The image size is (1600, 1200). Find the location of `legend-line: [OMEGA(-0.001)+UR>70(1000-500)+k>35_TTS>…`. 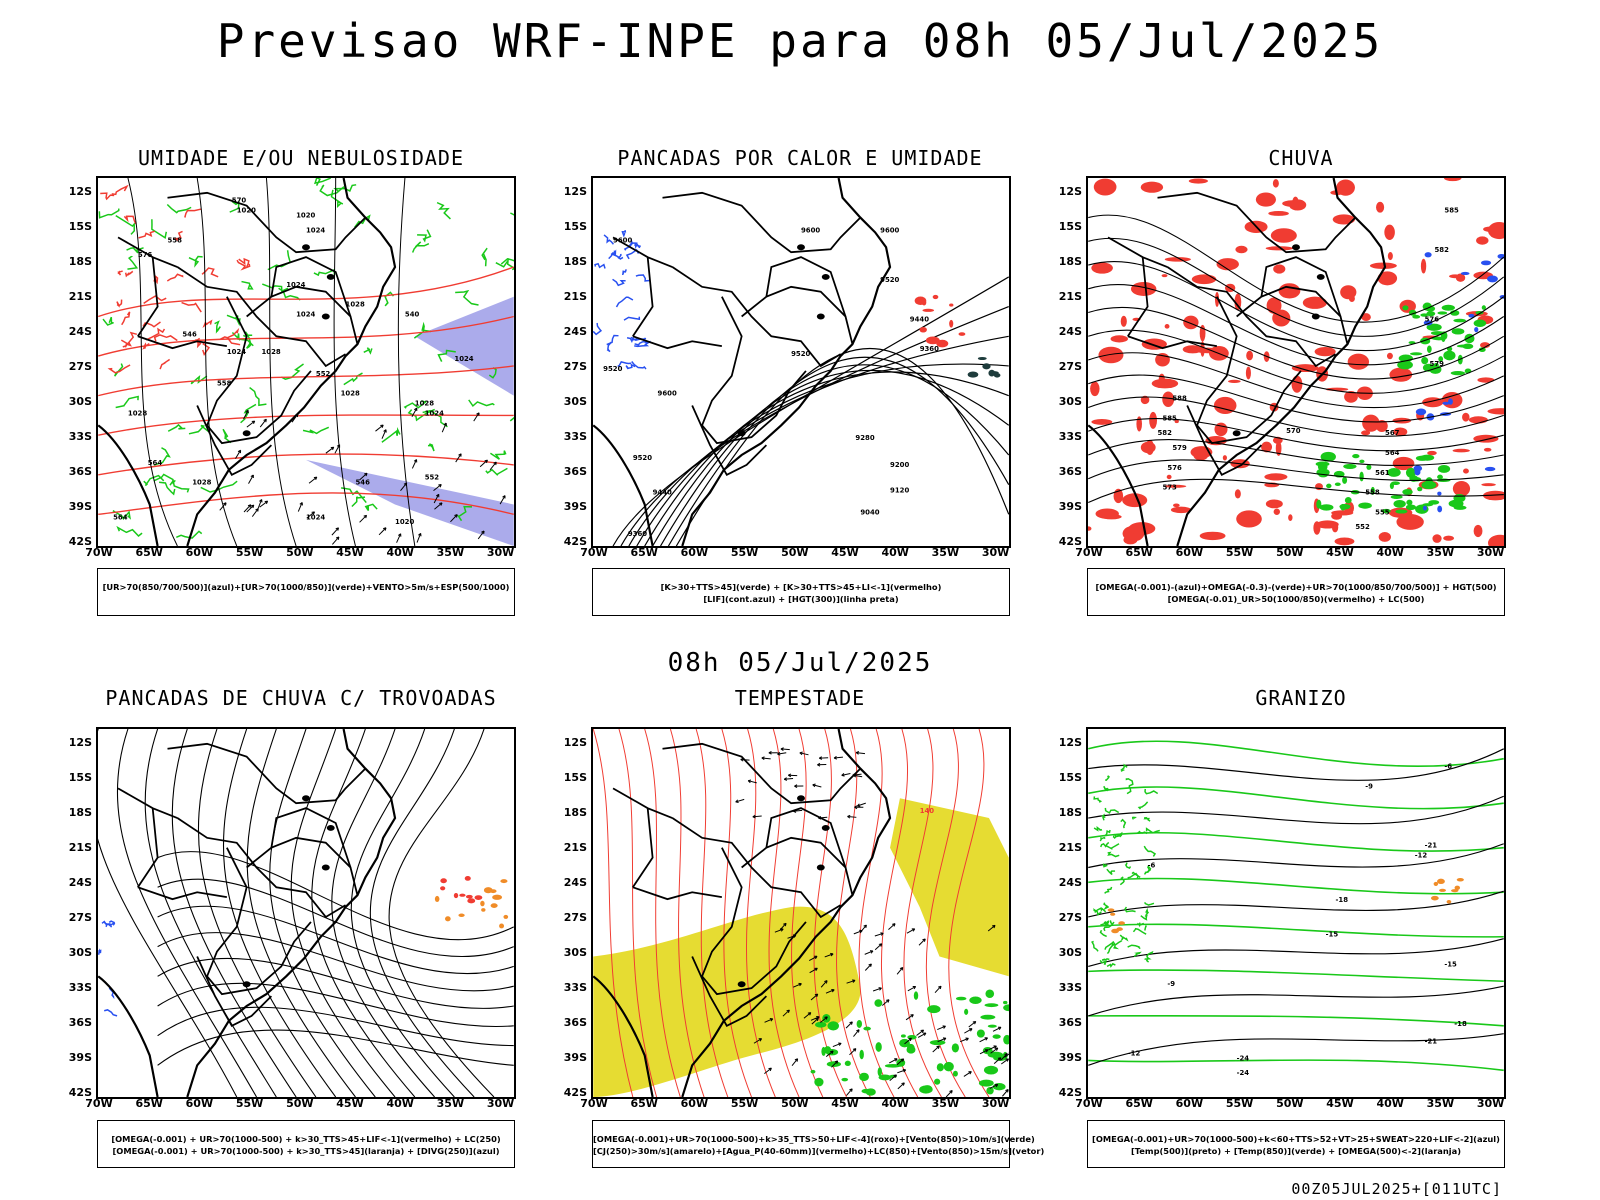

legend-line: [OMEGA(-0.001)+UR>70(1000-500)+k>35_TTS>… is located at coordinates (814, 1139).